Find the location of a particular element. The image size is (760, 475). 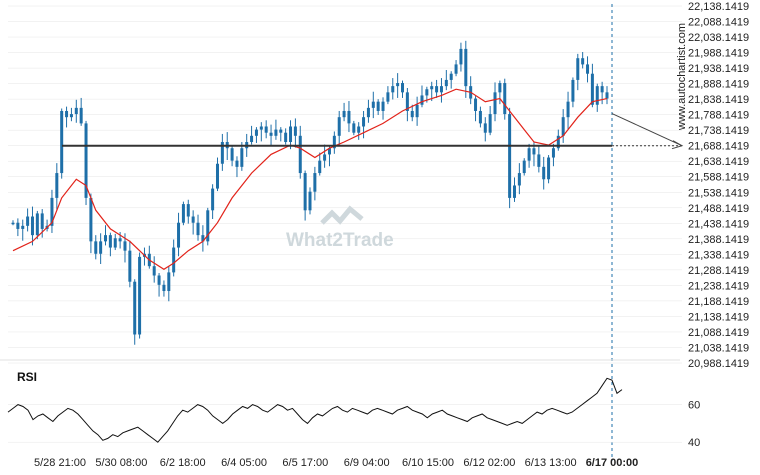

time-tick-label: 6/17 00:00 is located at coordinates (612, 463).